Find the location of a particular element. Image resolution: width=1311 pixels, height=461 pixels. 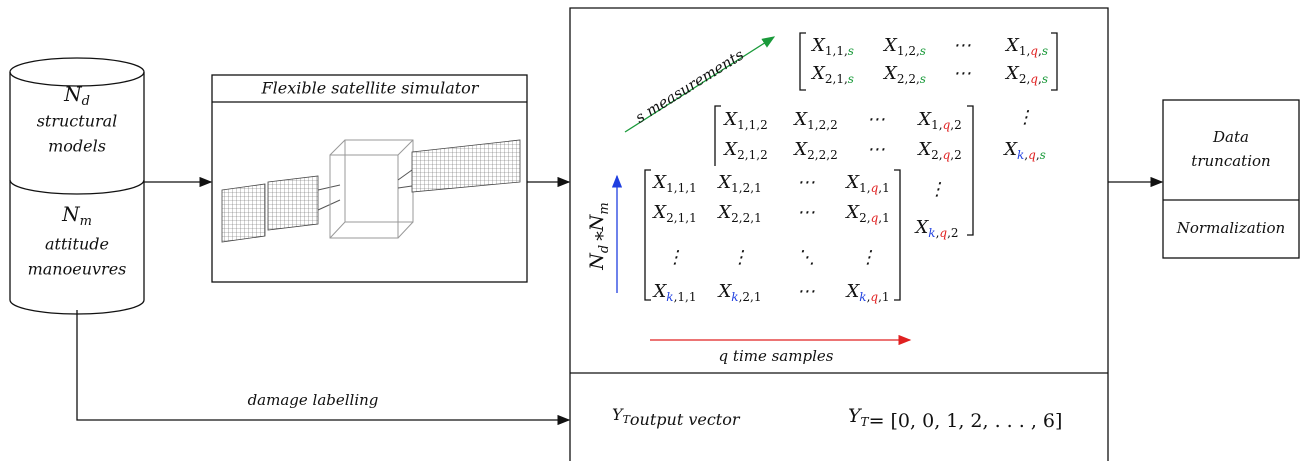

matrix-entry: Xk,q,2 is located at coordinates (935, 228).